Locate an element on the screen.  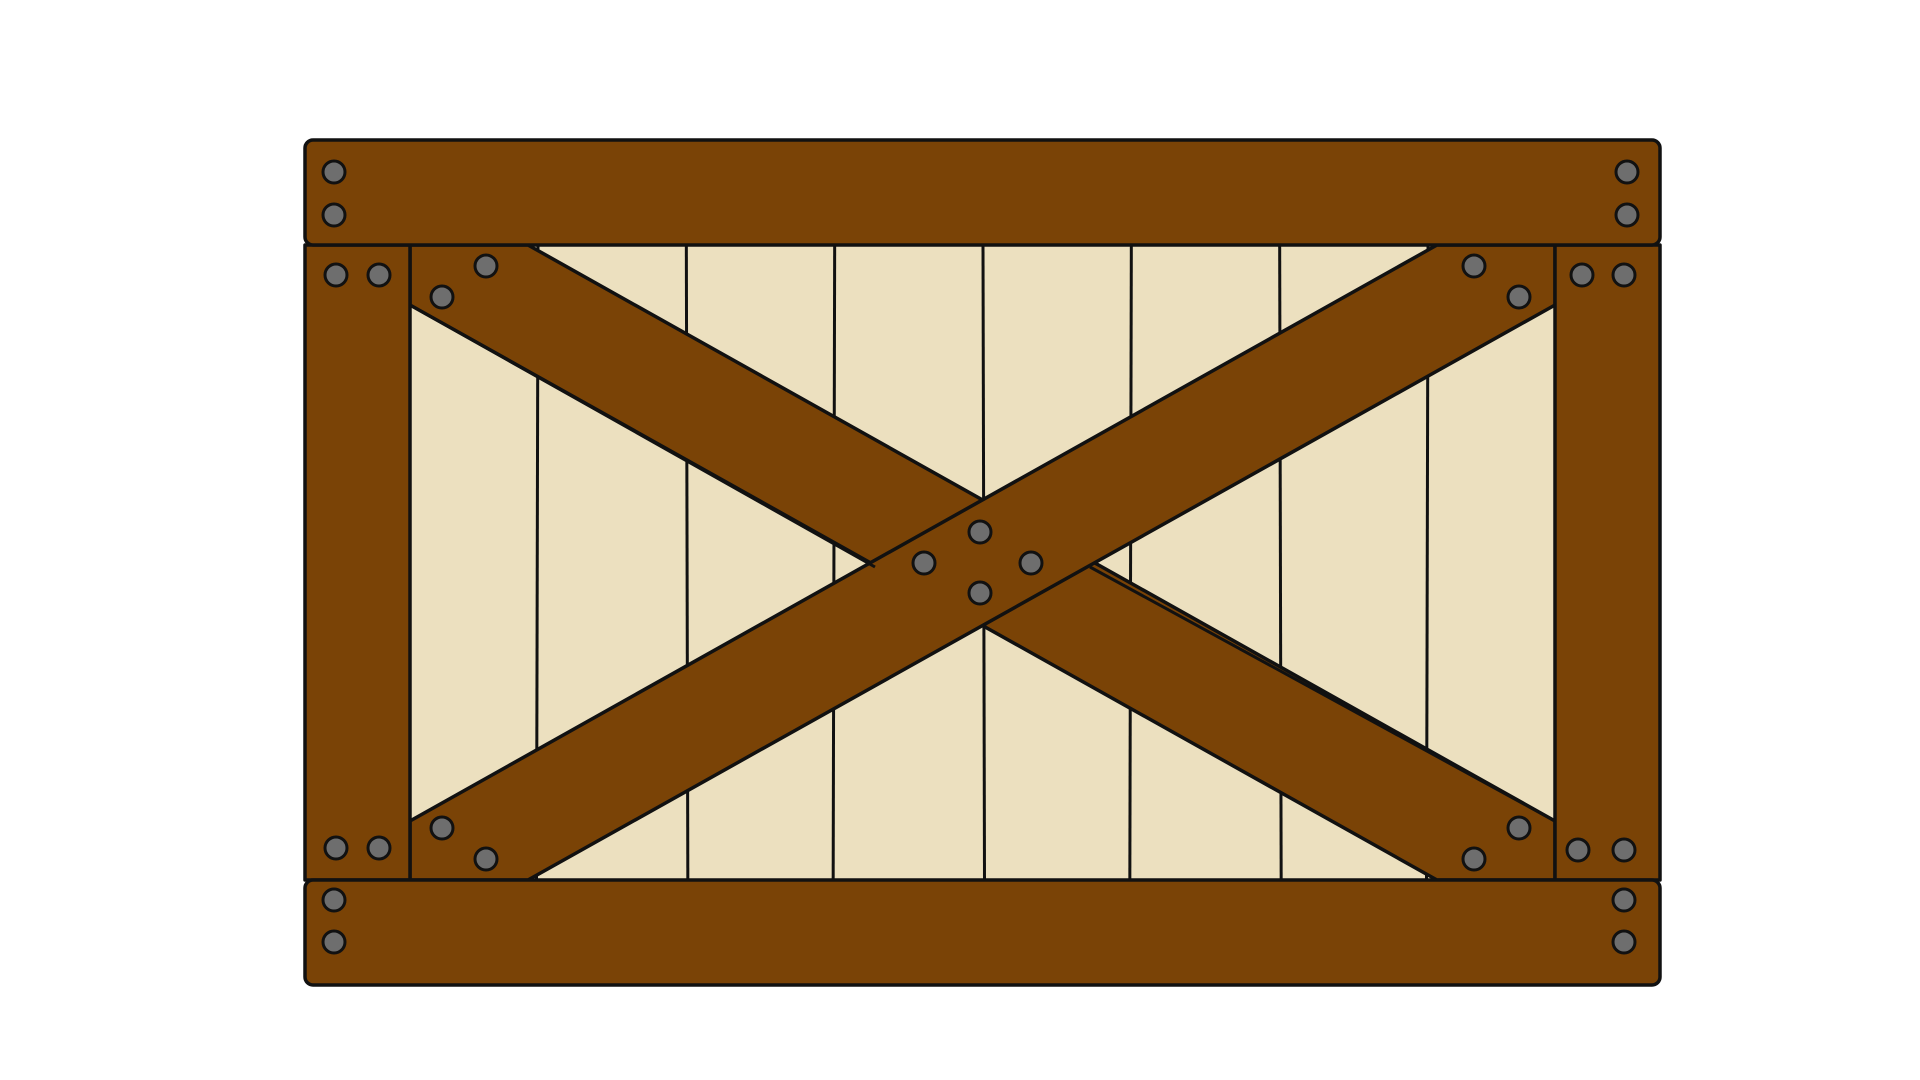
post-left is located at coordinates (357, 562).